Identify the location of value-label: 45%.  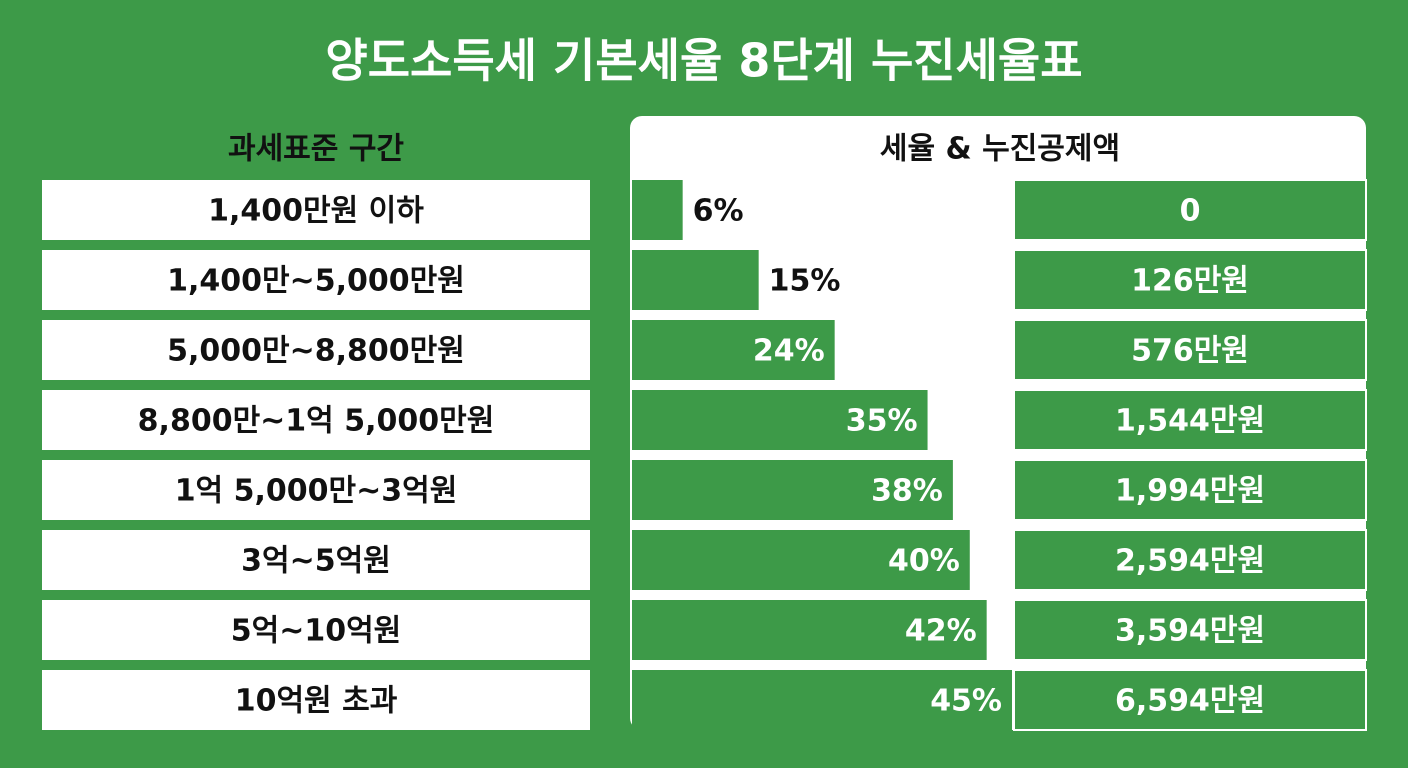
(966, 701).